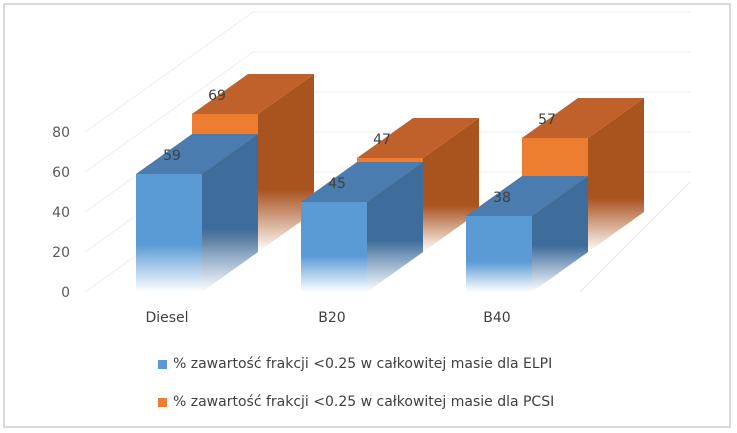 This screenshot has width=737, height=433. Describe the element at coordinates (61, 173) in the screenshot. I see `y-tick-label: 60` at that location.